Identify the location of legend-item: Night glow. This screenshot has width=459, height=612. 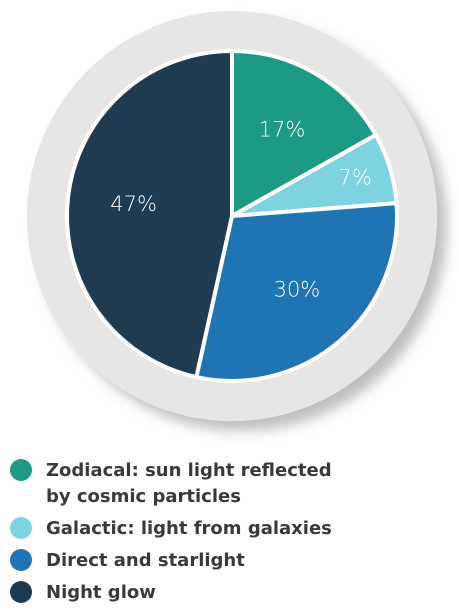
(230, 593).